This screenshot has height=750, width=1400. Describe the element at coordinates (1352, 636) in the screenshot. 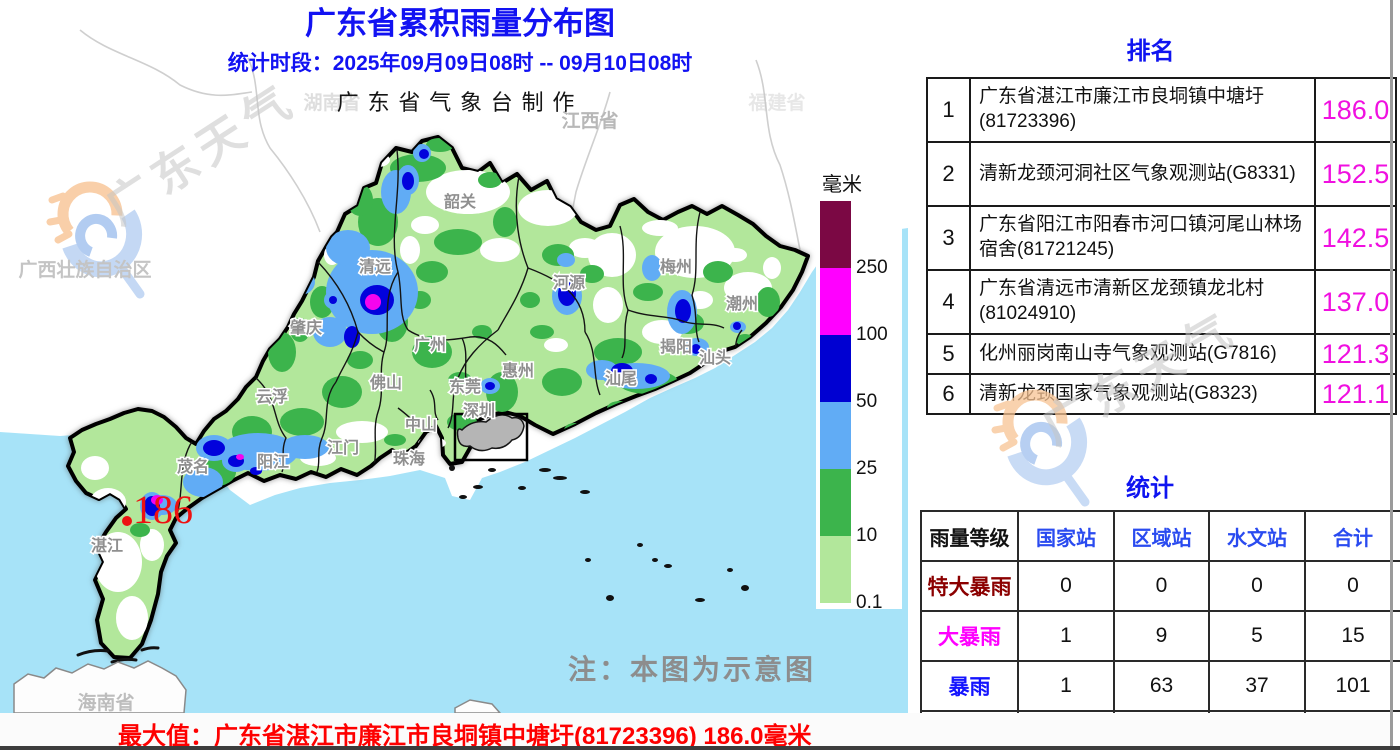

I see `stat-value: 15` at that location.